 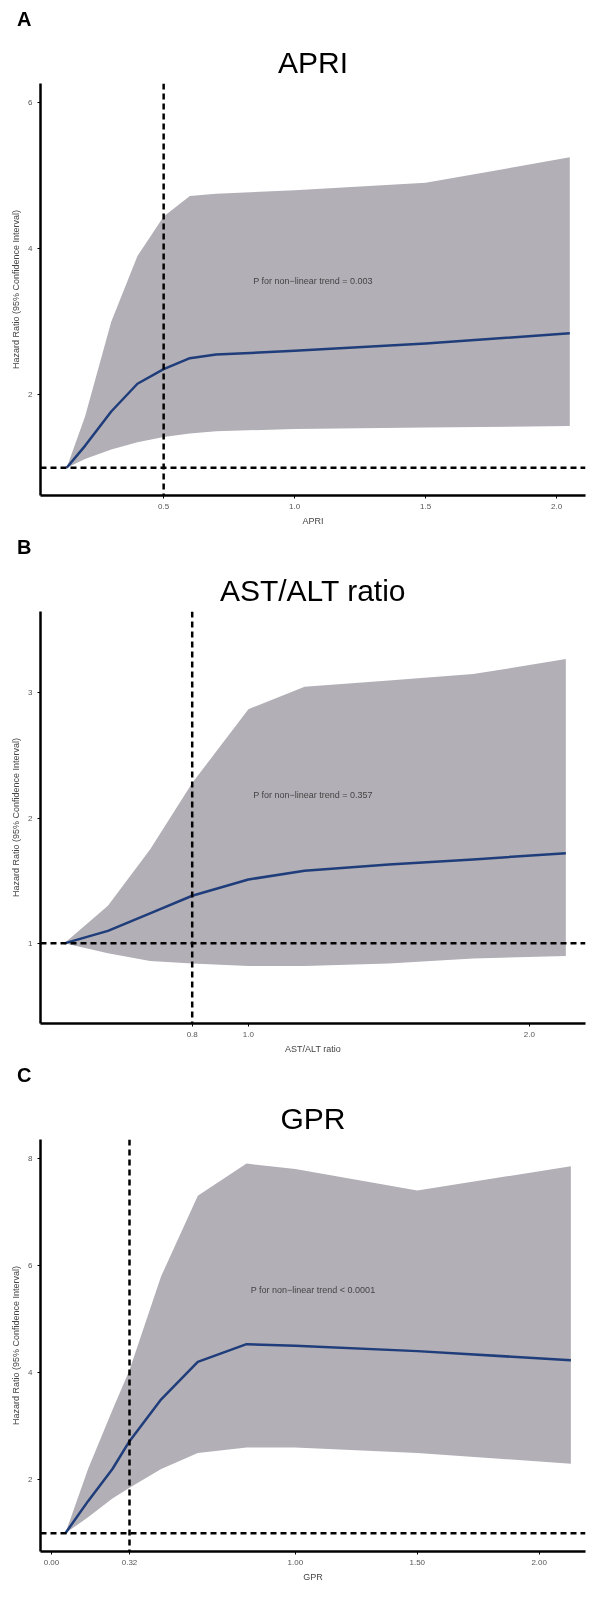 I want to click on annotation: P for non−linear trend = 0.003, so click(x=313, y=280).